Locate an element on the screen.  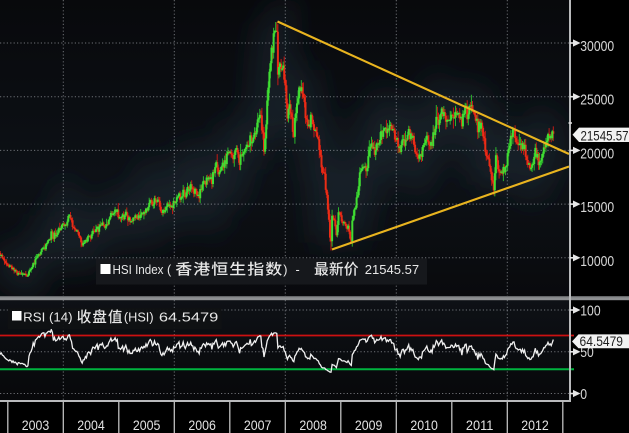
svg-text: 0 is located at coordinates (583, 395).